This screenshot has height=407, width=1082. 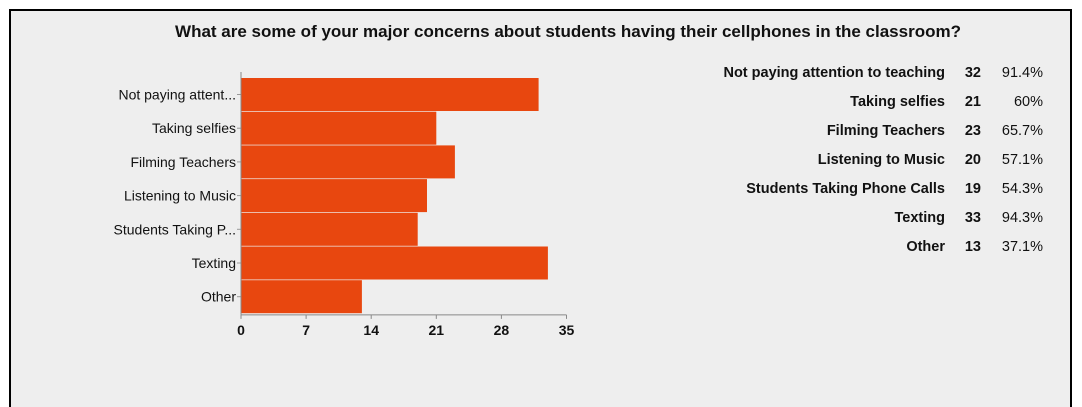 What do you see at coordinates (845, 188) in the screenshot?
I see `summary-label: Students Taking Phone Calls` at bounding box center [845, 188].